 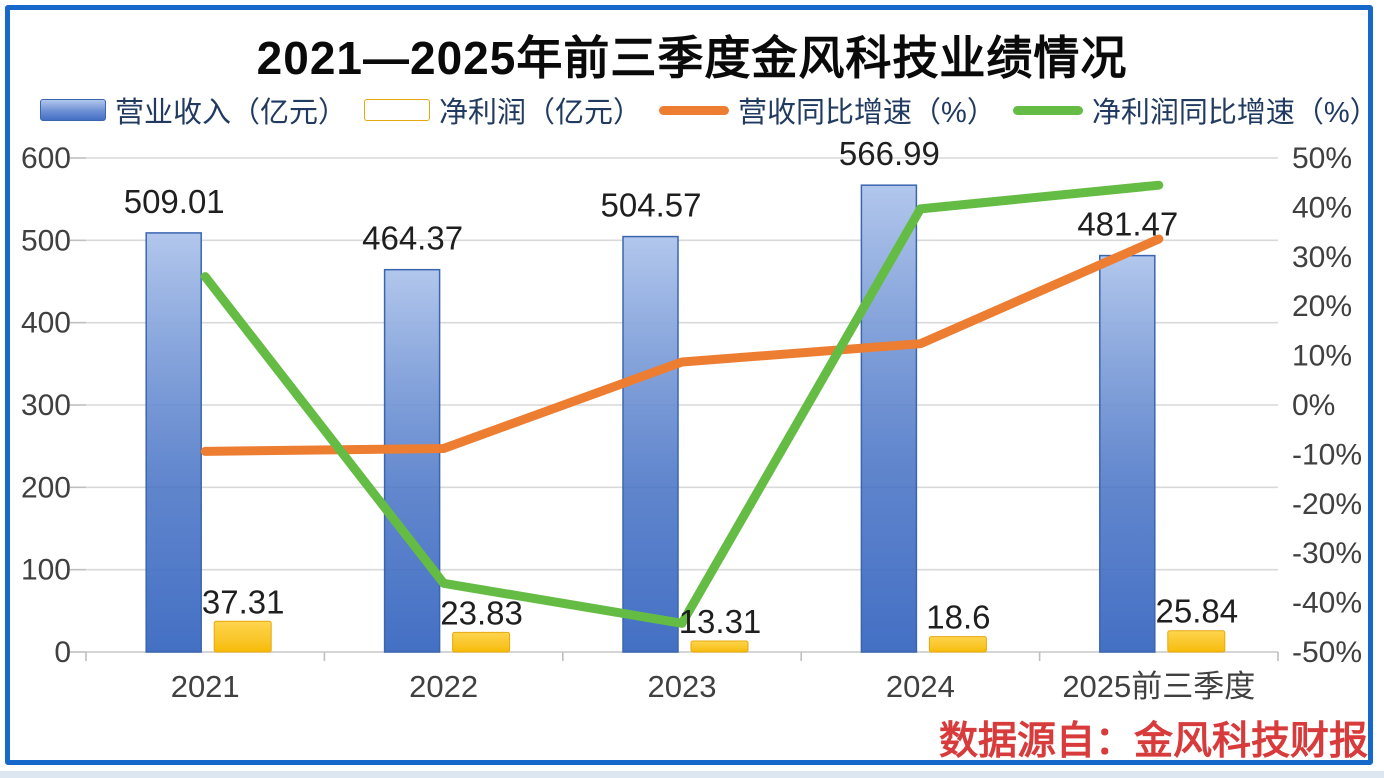 I want to click on left-axis-label: 200, so click(x=46, y=487).